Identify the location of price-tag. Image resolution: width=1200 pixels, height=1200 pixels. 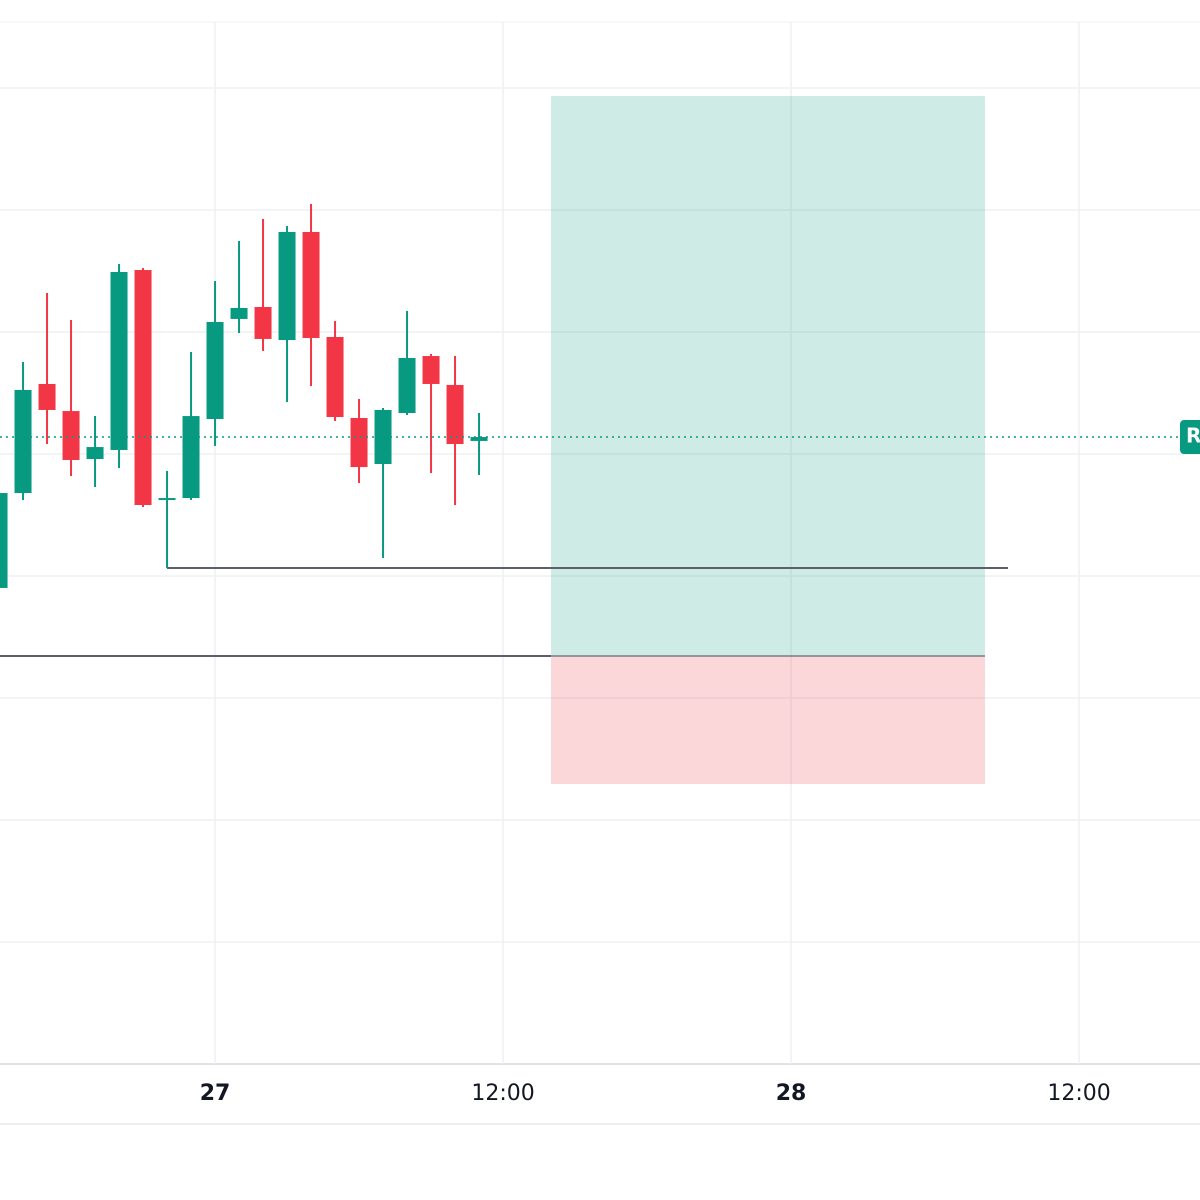
(1190, 437).